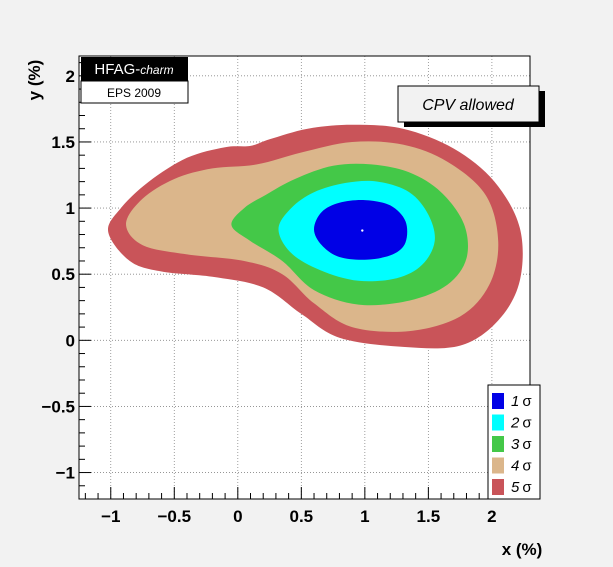  Describe the element at coordinates (156, 70) in the screenshot. I see `badge-title-italic: charm` at that location.